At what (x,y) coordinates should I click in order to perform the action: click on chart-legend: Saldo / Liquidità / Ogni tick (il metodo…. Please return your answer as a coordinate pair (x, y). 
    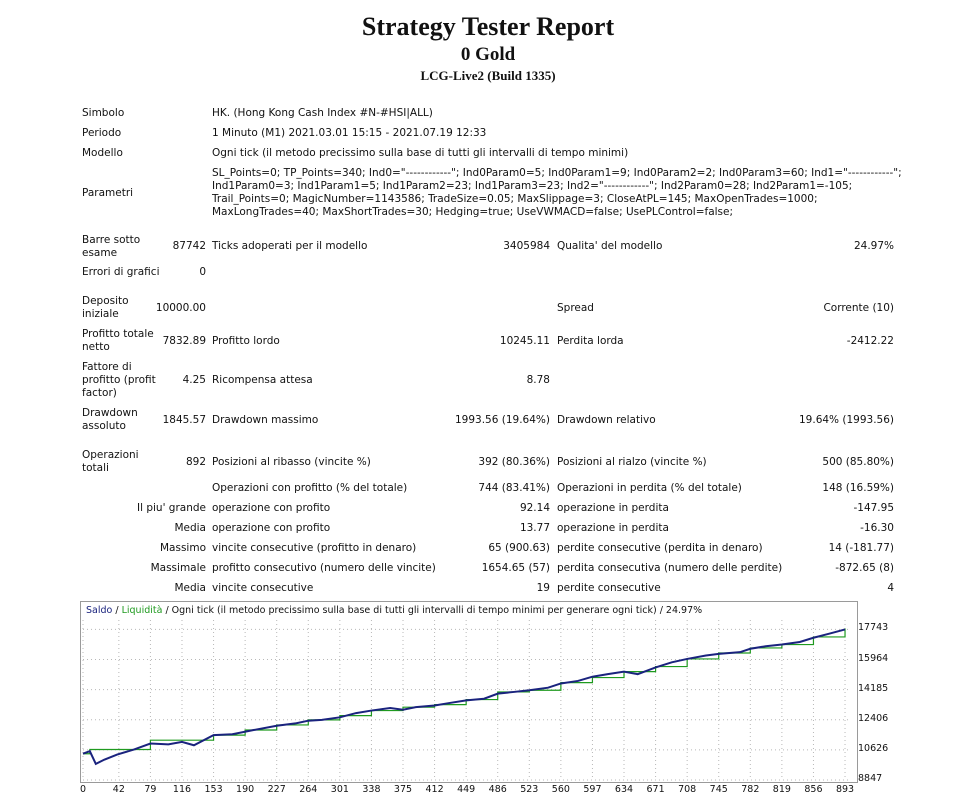
    Looking at the image, I should click on (394, 610).